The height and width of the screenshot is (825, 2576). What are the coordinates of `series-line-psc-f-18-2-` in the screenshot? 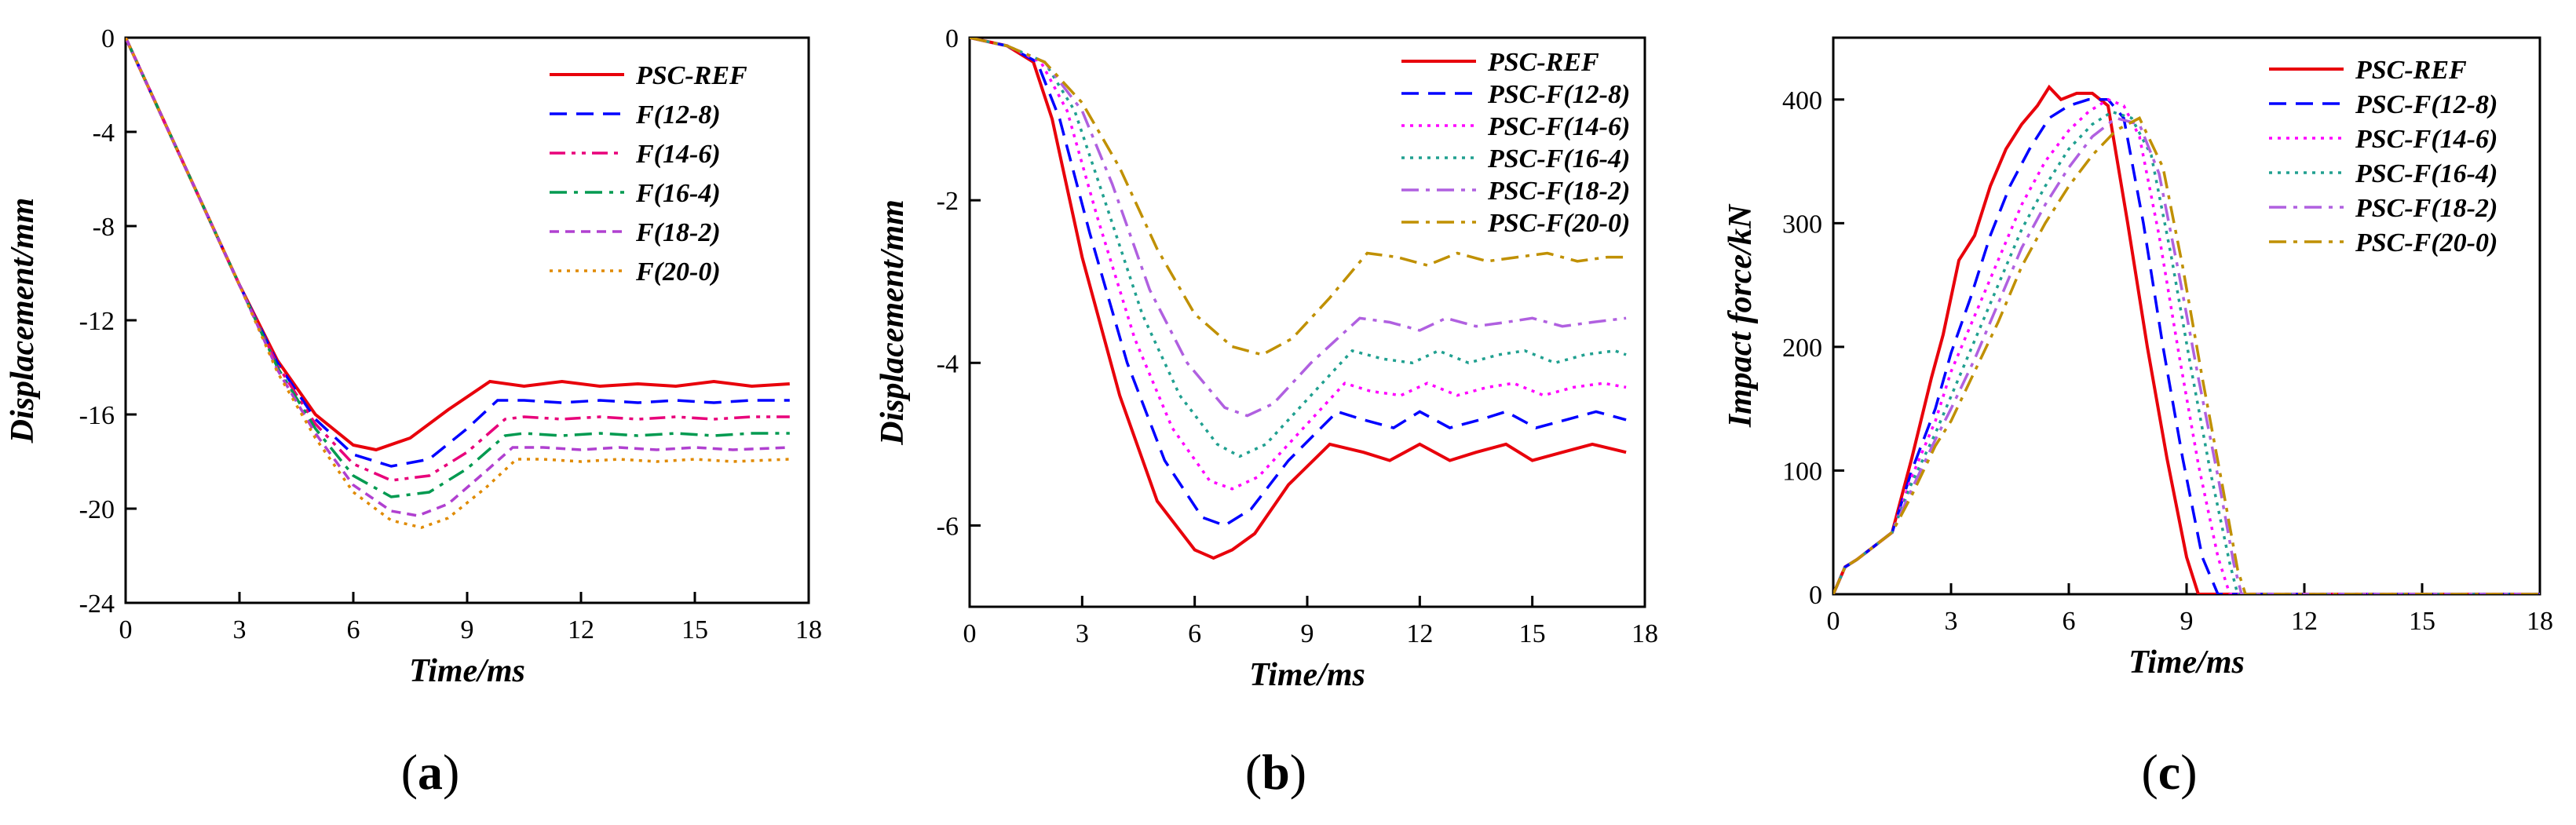 It's located at (1298, 228).